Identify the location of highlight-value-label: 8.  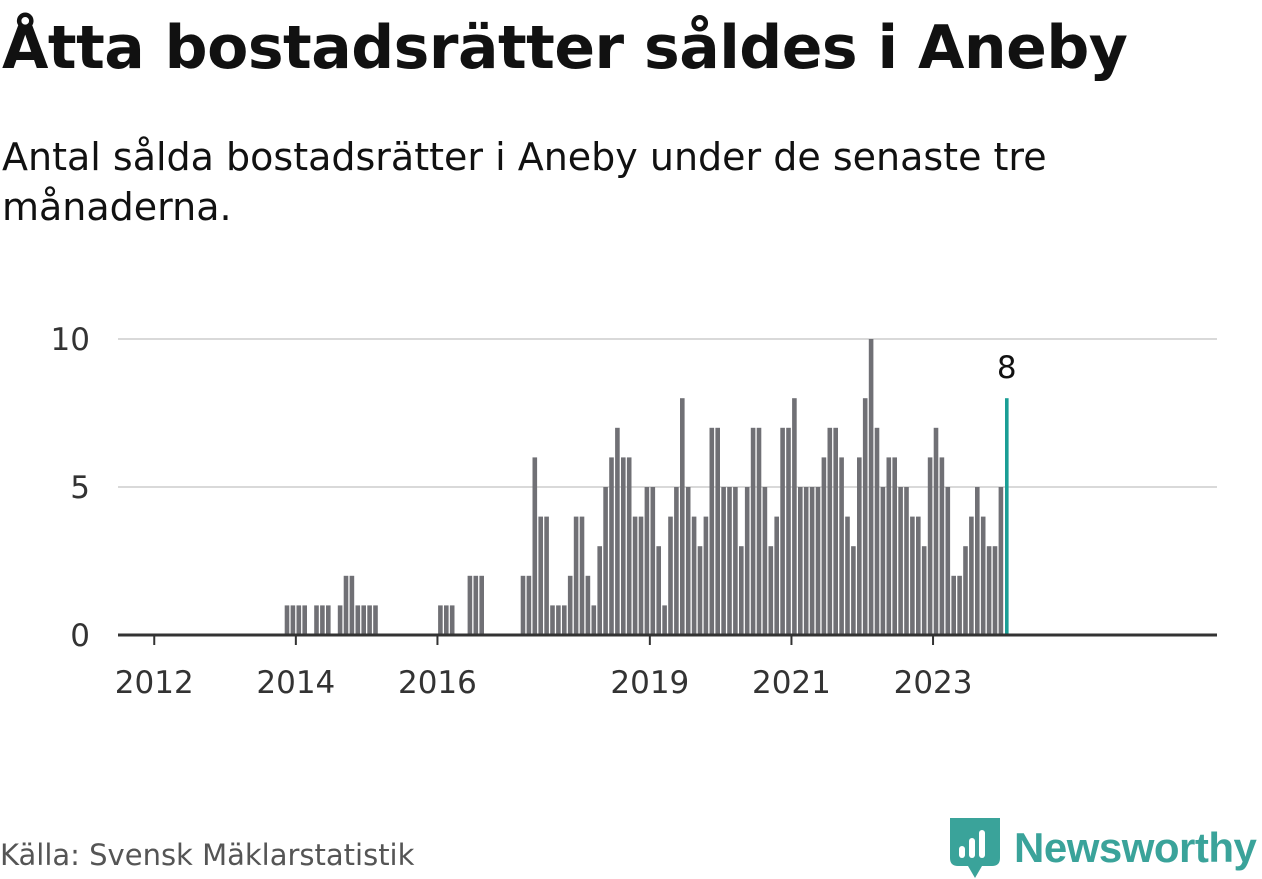
(1007, 368).